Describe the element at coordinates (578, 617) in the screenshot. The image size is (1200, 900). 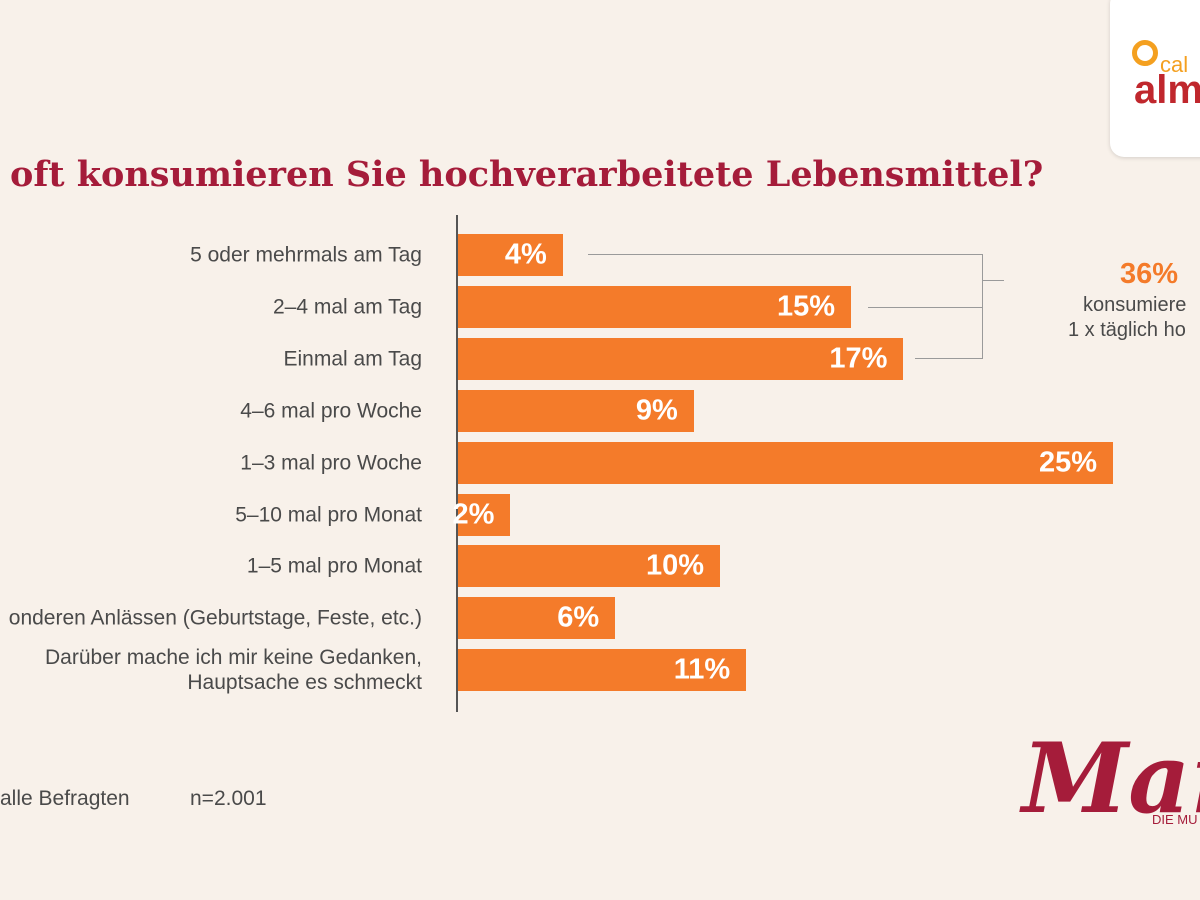
I see `value-label: 6%` at that location.